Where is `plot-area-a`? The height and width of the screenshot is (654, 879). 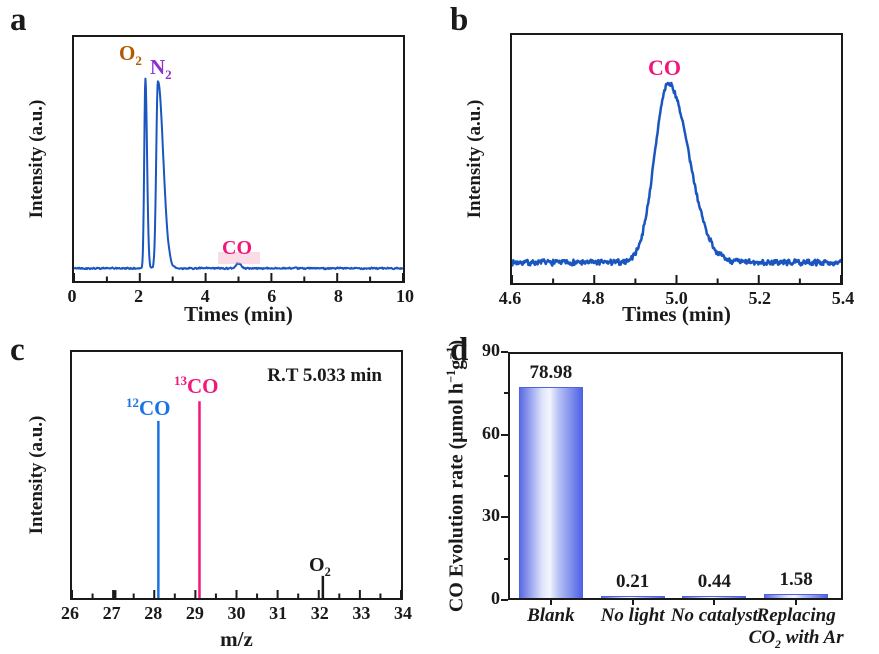 plot-area-a is located at coordinates (238, 159).